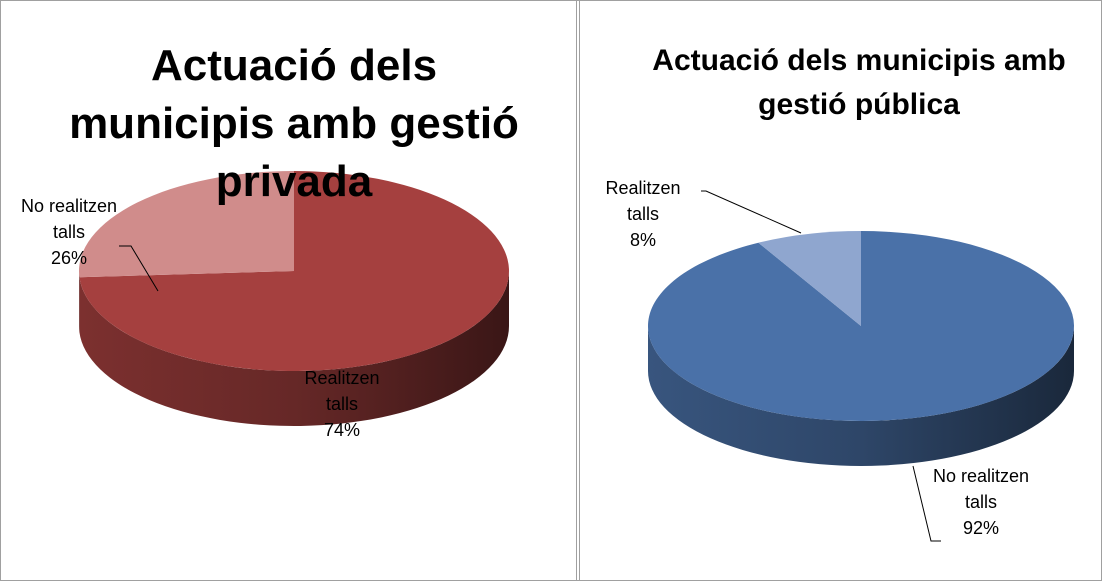 The width and height of the screenshot is (1102, 581). What do you see at coordinates (981, 528) in the screenshot?
I see `value-label: 92%` at bounding box center [981, 528].